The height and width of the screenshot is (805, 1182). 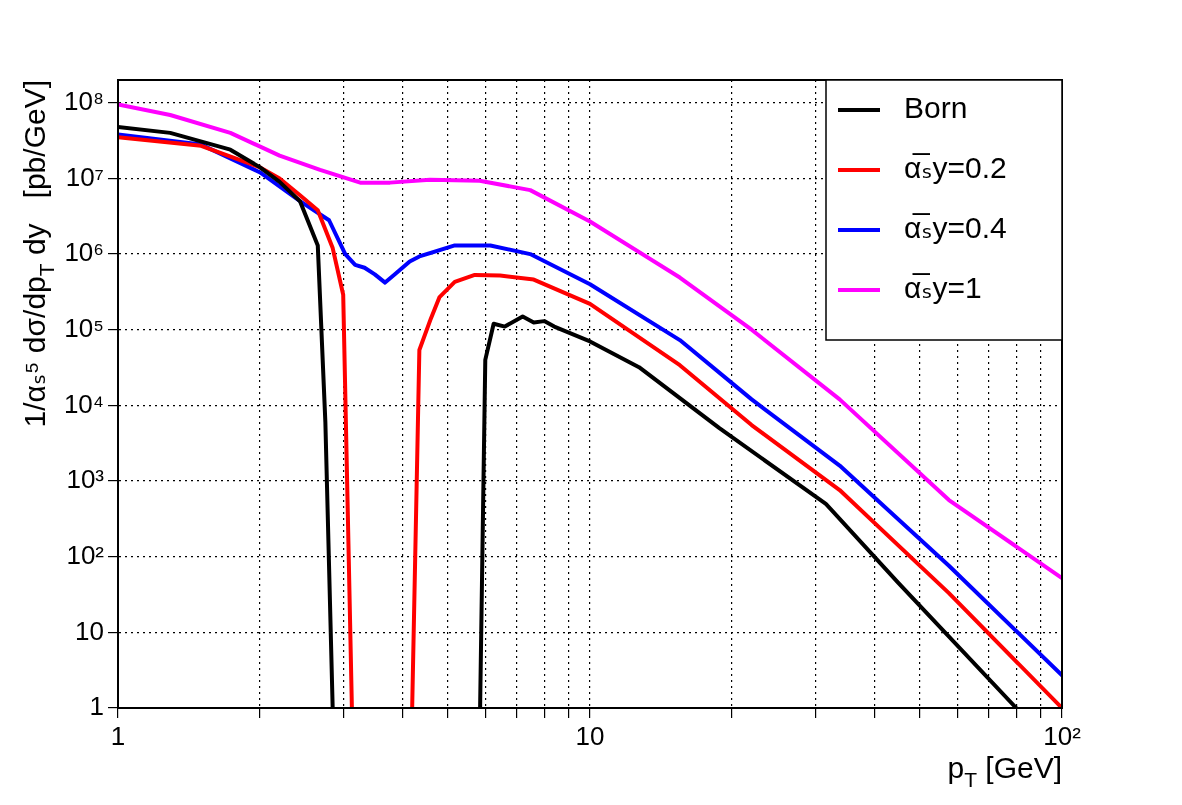 What do you see at coordinates (38, 253) in the screenshot?
I see `y-axis-title: 1/αₛ⁵ dσ/dpT dy [pb/GeV]` at bounding box center [38, 253].